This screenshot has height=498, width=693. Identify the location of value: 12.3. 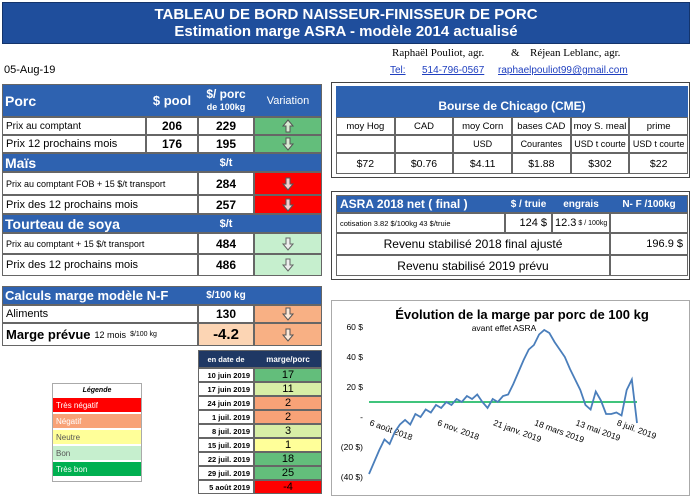
(566, 223).